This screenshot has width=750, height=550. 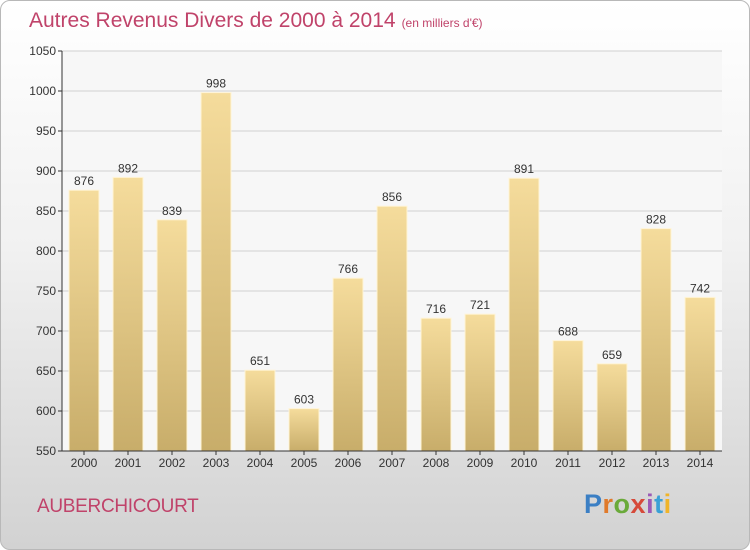 I want to click on chart-title-text: Autres Revenus Divers de 2000 à 2014, so click(x=212, y=20).